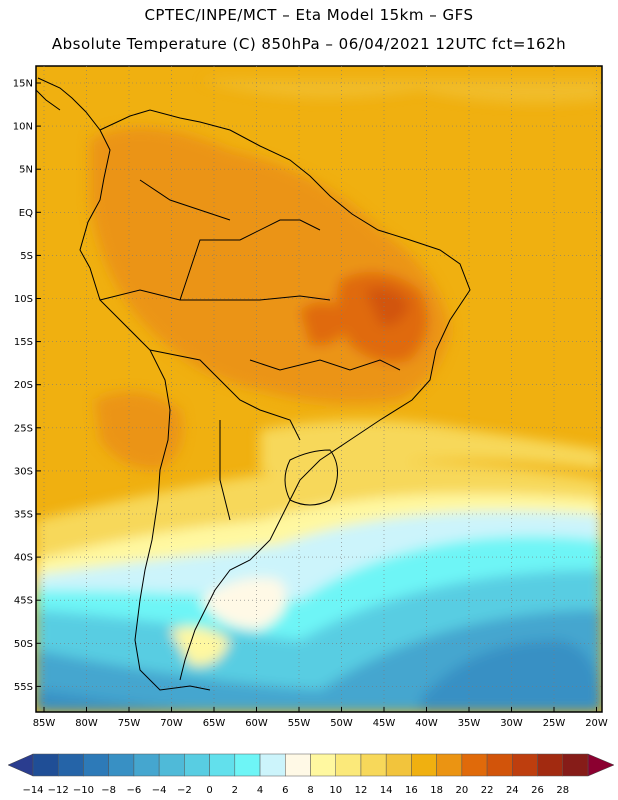  I want to click on lon-label: 30W, so click(511, 723).